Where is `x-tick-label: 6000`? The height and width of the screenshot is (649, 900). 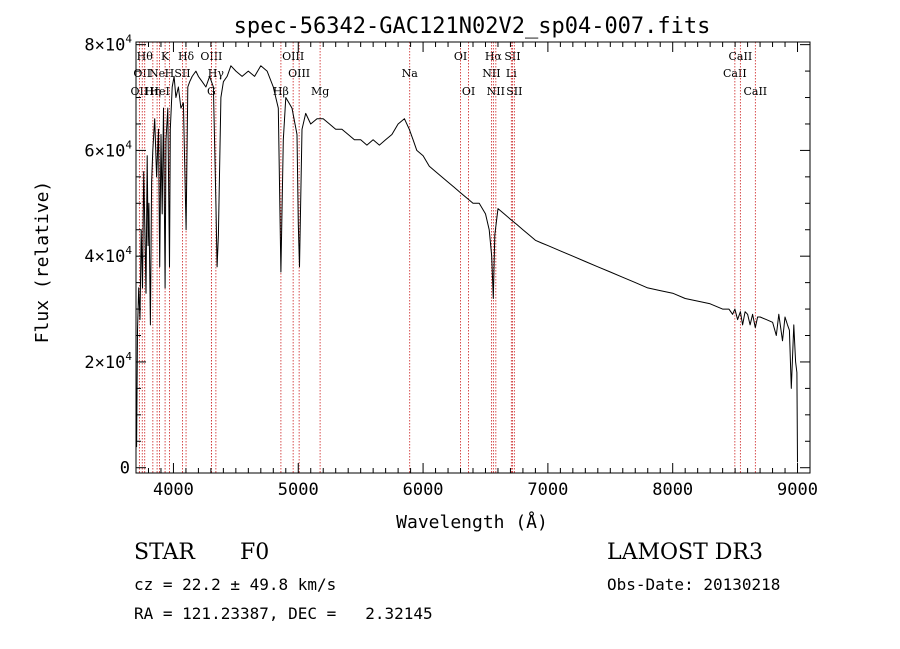
x-tick-label: 6000 is located at coordinates (423, 490).